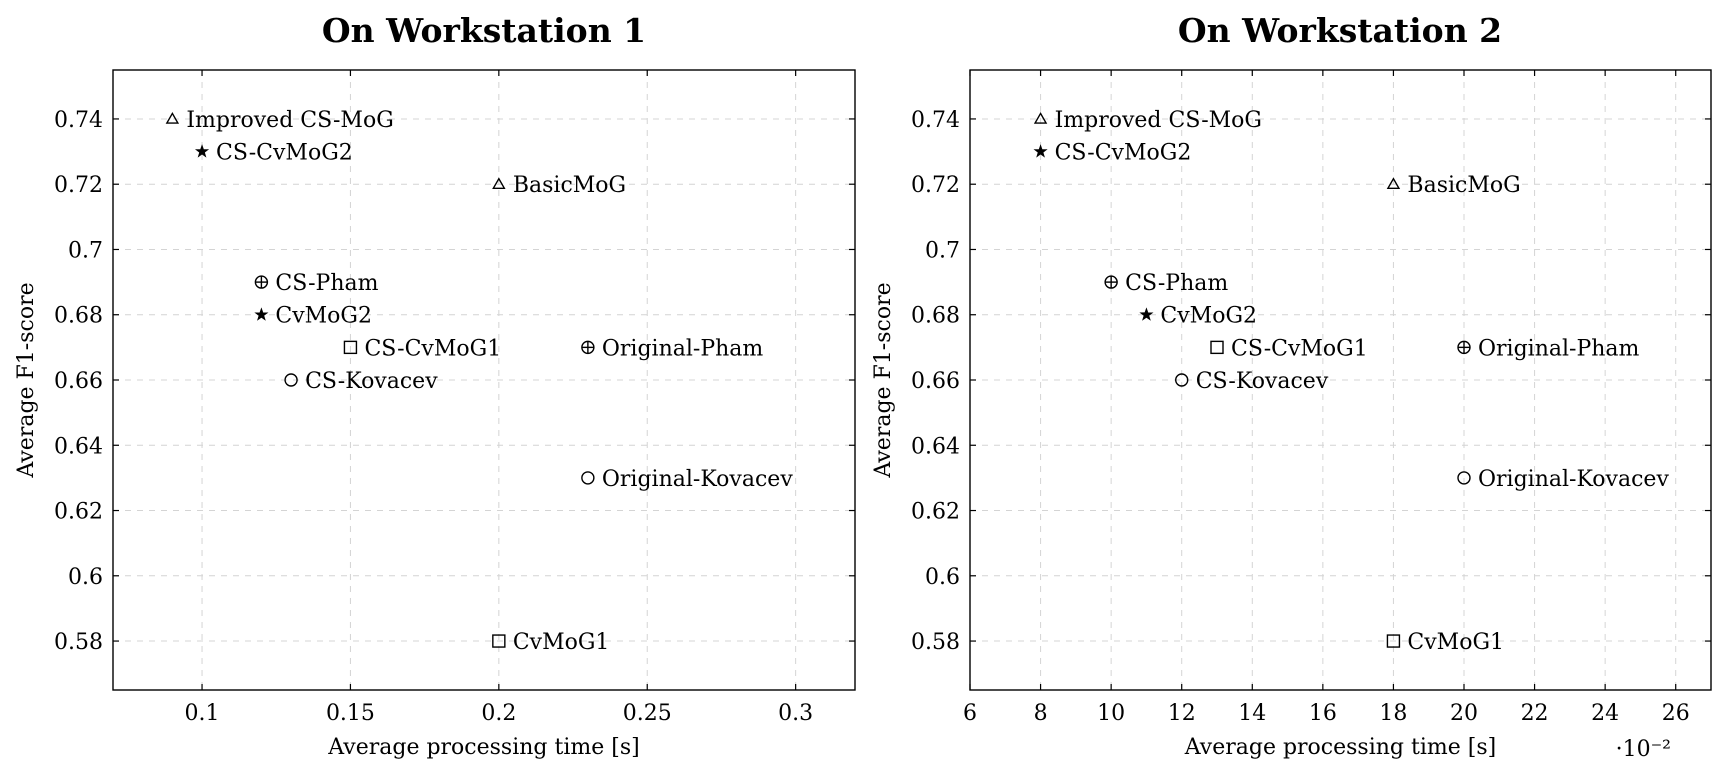 The image size is (1728, 774). What do you see at coordinates (1605, 713) in the screenshot?
I see `x-tick-label: 24` at bounding box center [1605, 713].